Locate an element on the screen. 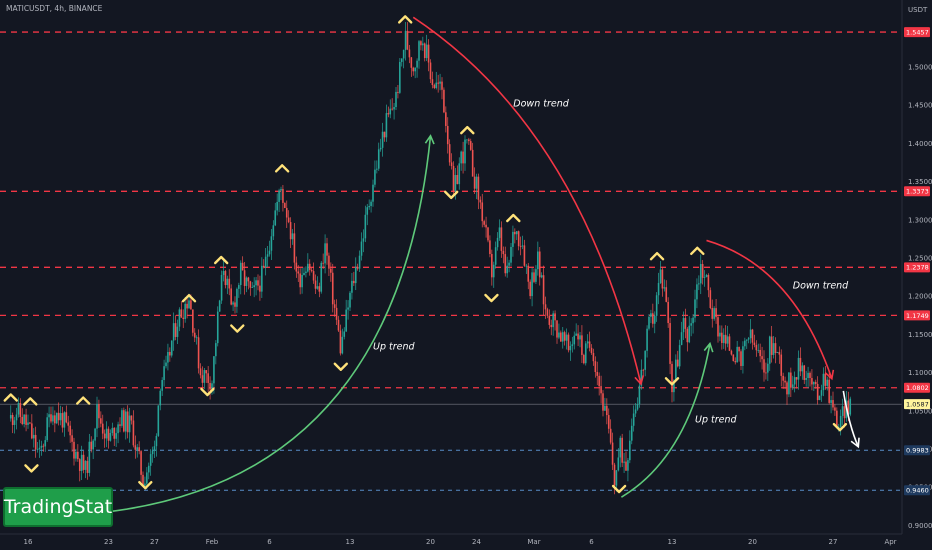 Image resolution: width=932 pixels, height=550 pixels. time-axis: 16 23 27 Feb 6 13 20 24 Mar 6 13 20 27 Apr is located at coordinates (460, 542).